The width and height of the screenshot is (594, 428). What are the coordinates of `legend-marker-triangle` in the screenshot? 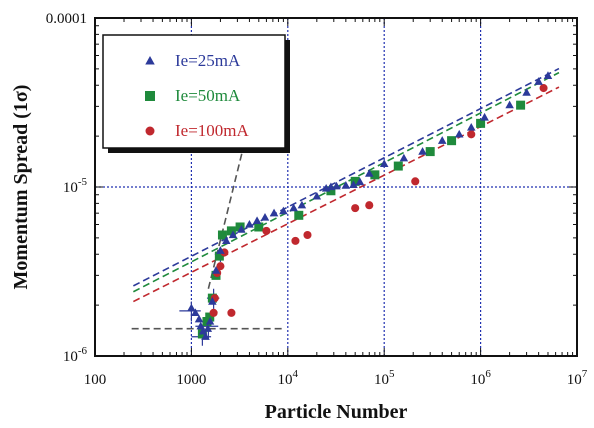 It's located at (150, 60).